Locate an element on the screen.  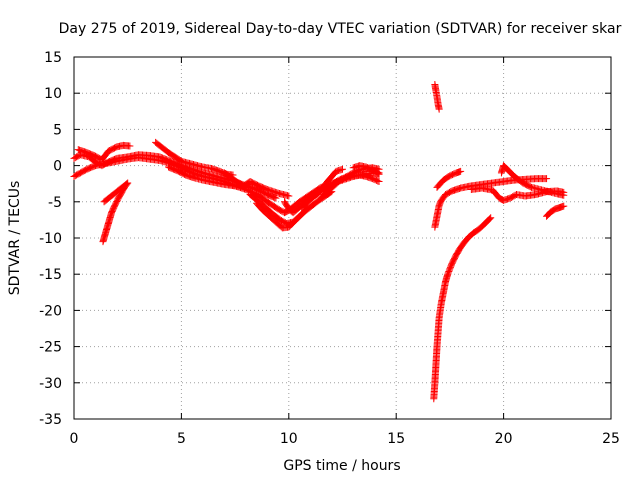
series-arc-d is located at coordinates (194, 158).